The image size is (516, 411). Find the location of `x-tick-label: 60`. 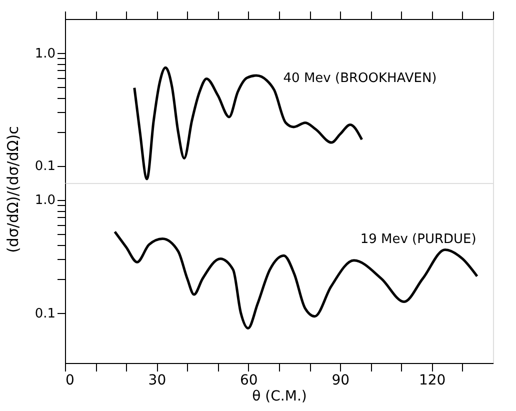

x-tick-label: 60 is located at coordinates (249, 380).